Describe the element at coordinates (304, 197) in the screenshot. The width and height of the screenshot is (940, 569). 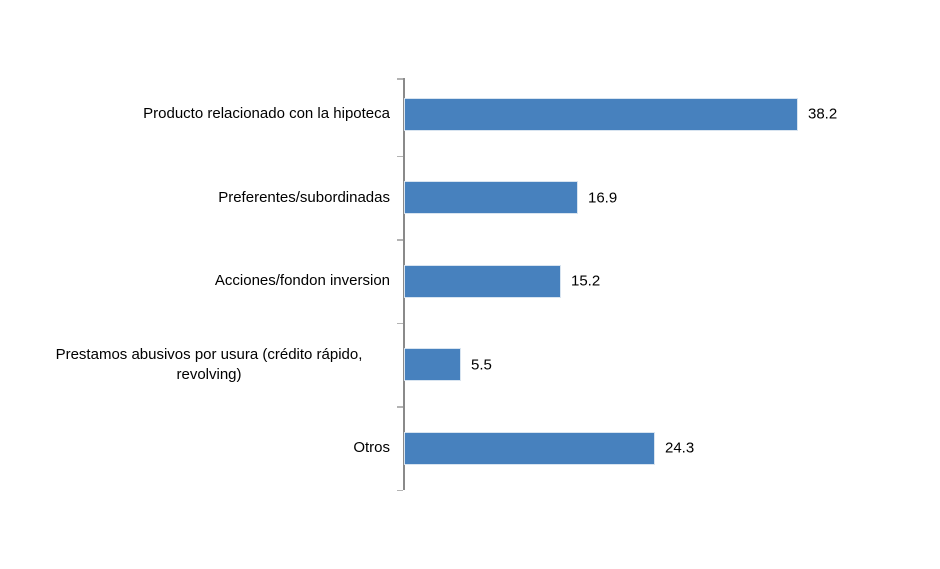
I see `category-label-text: Preferentes/subordinadas` at that location.